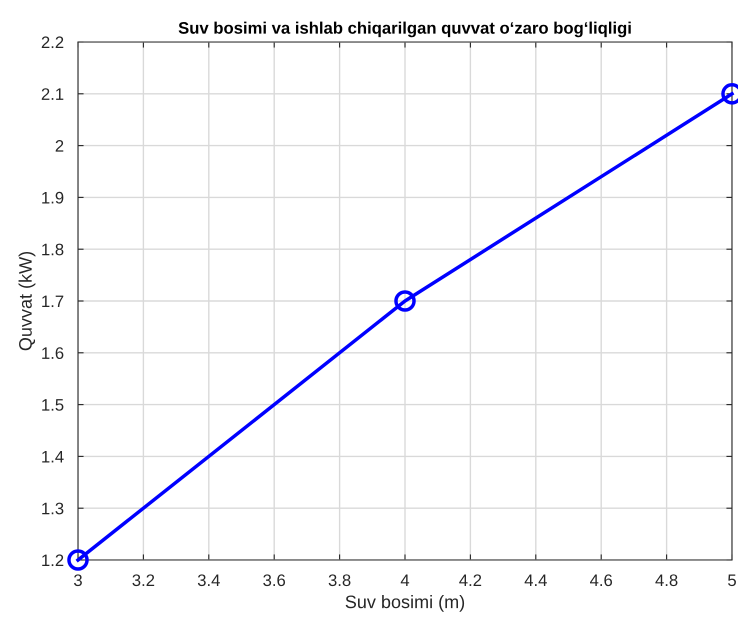  Describe the element at coordinates (274, 580) in the screenshot. I see `x-tick-label: 3.6` at that location.